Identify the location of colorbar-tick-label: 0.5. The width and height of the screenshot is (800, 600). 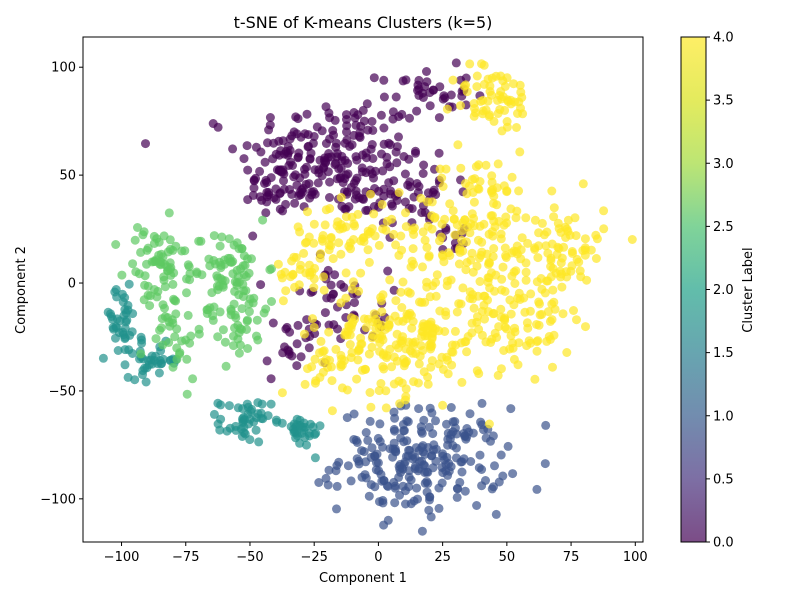
(723, 479).